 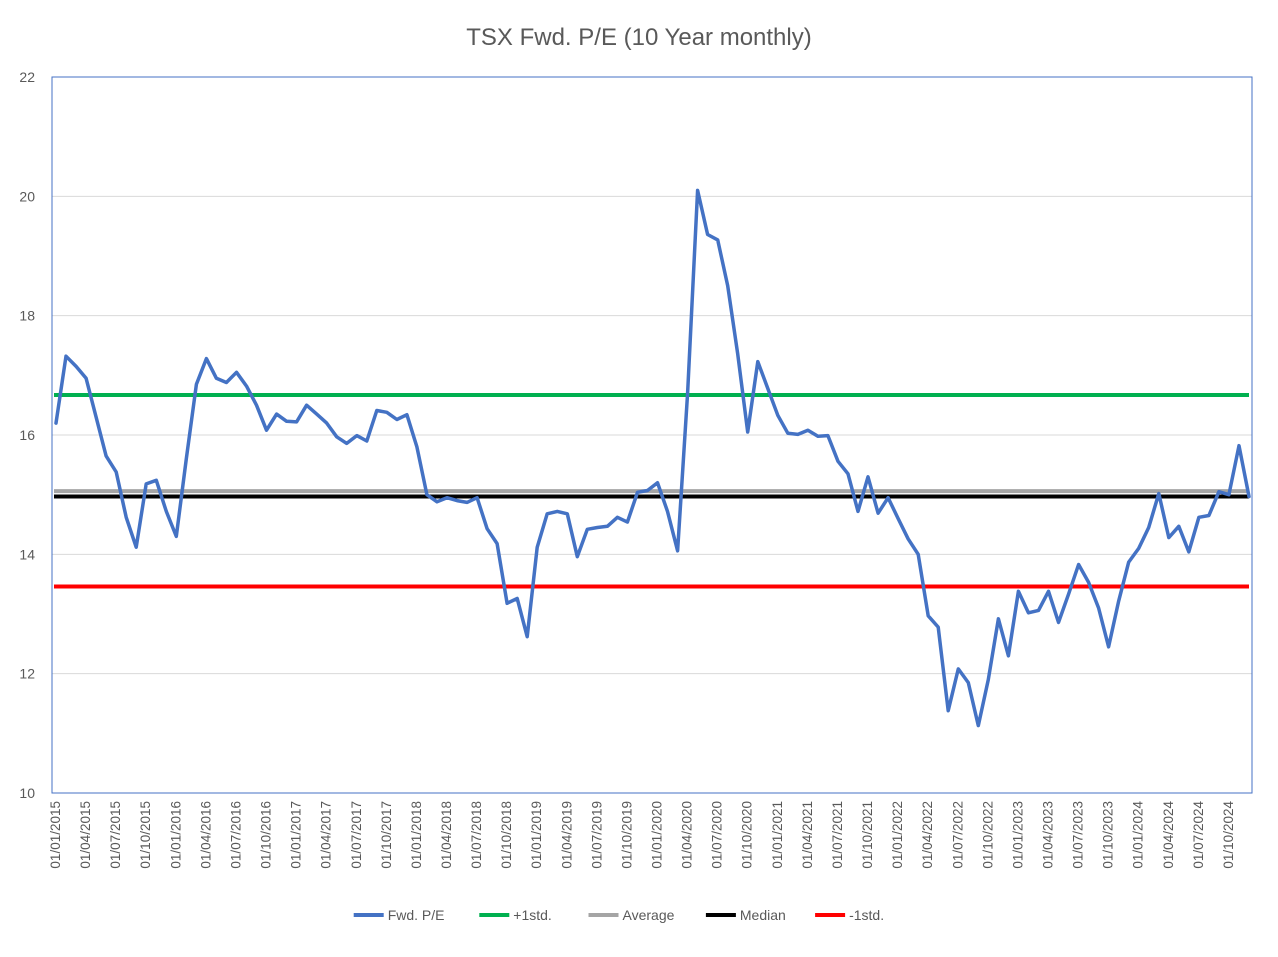 I want to click on x-tick-label: 01/01/2023, so click(x=1017, y=835).